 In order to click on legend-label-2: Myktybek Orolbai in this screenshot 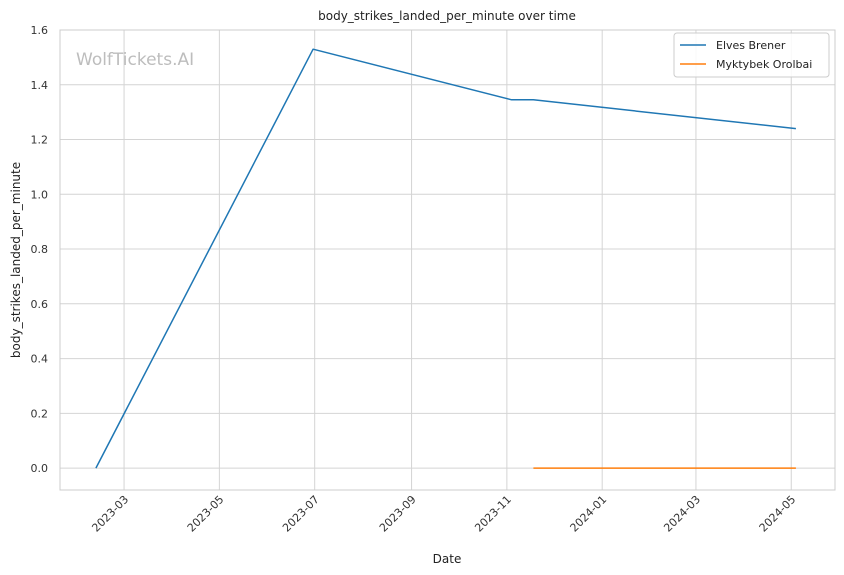, I will do `click(764, 64)`.